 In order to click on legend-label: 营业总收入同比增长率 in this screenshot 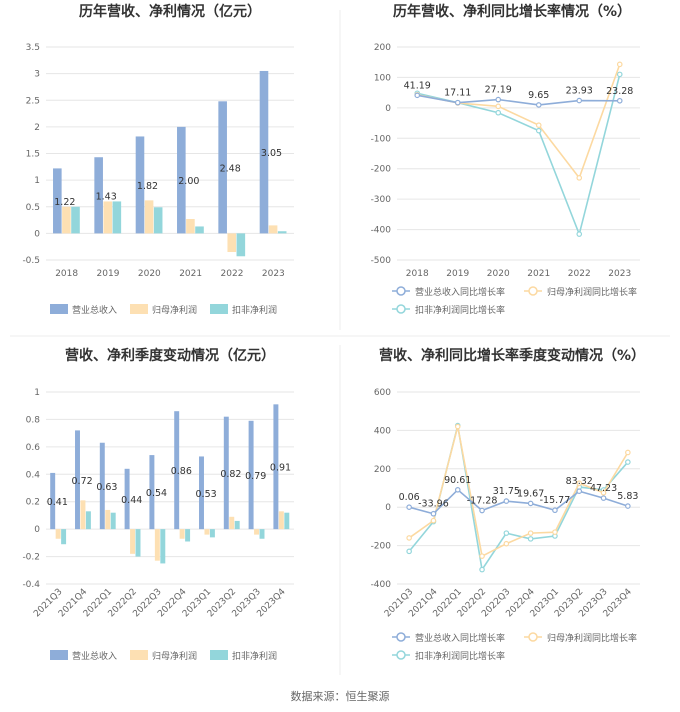, I will do `click(460, 638)`.